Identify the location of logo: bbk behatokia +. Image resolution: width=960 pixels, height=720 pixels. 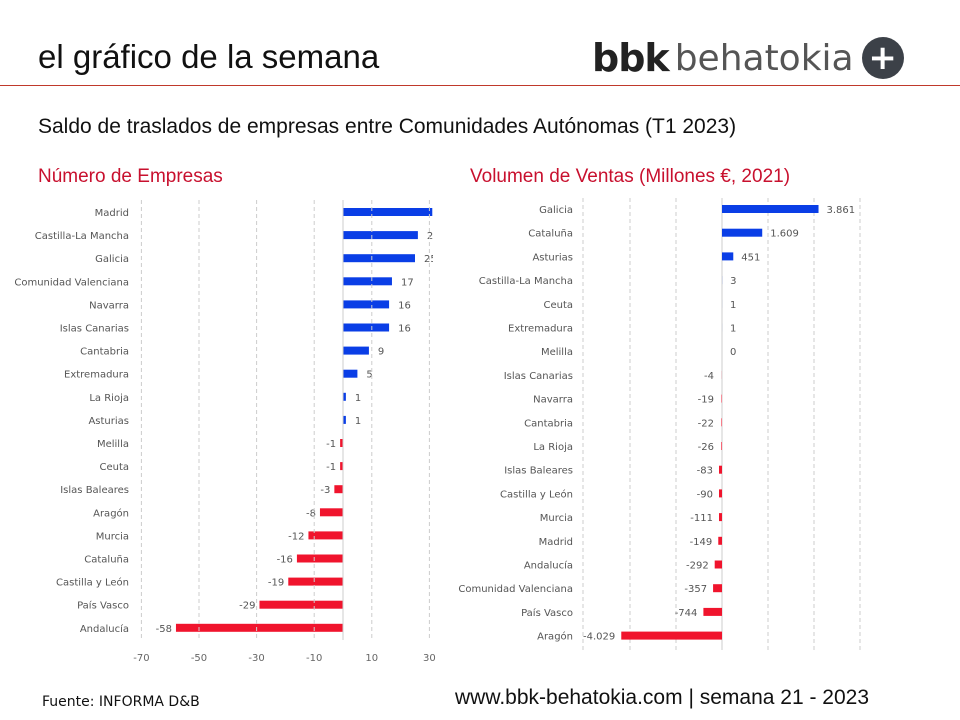
(748, 58).